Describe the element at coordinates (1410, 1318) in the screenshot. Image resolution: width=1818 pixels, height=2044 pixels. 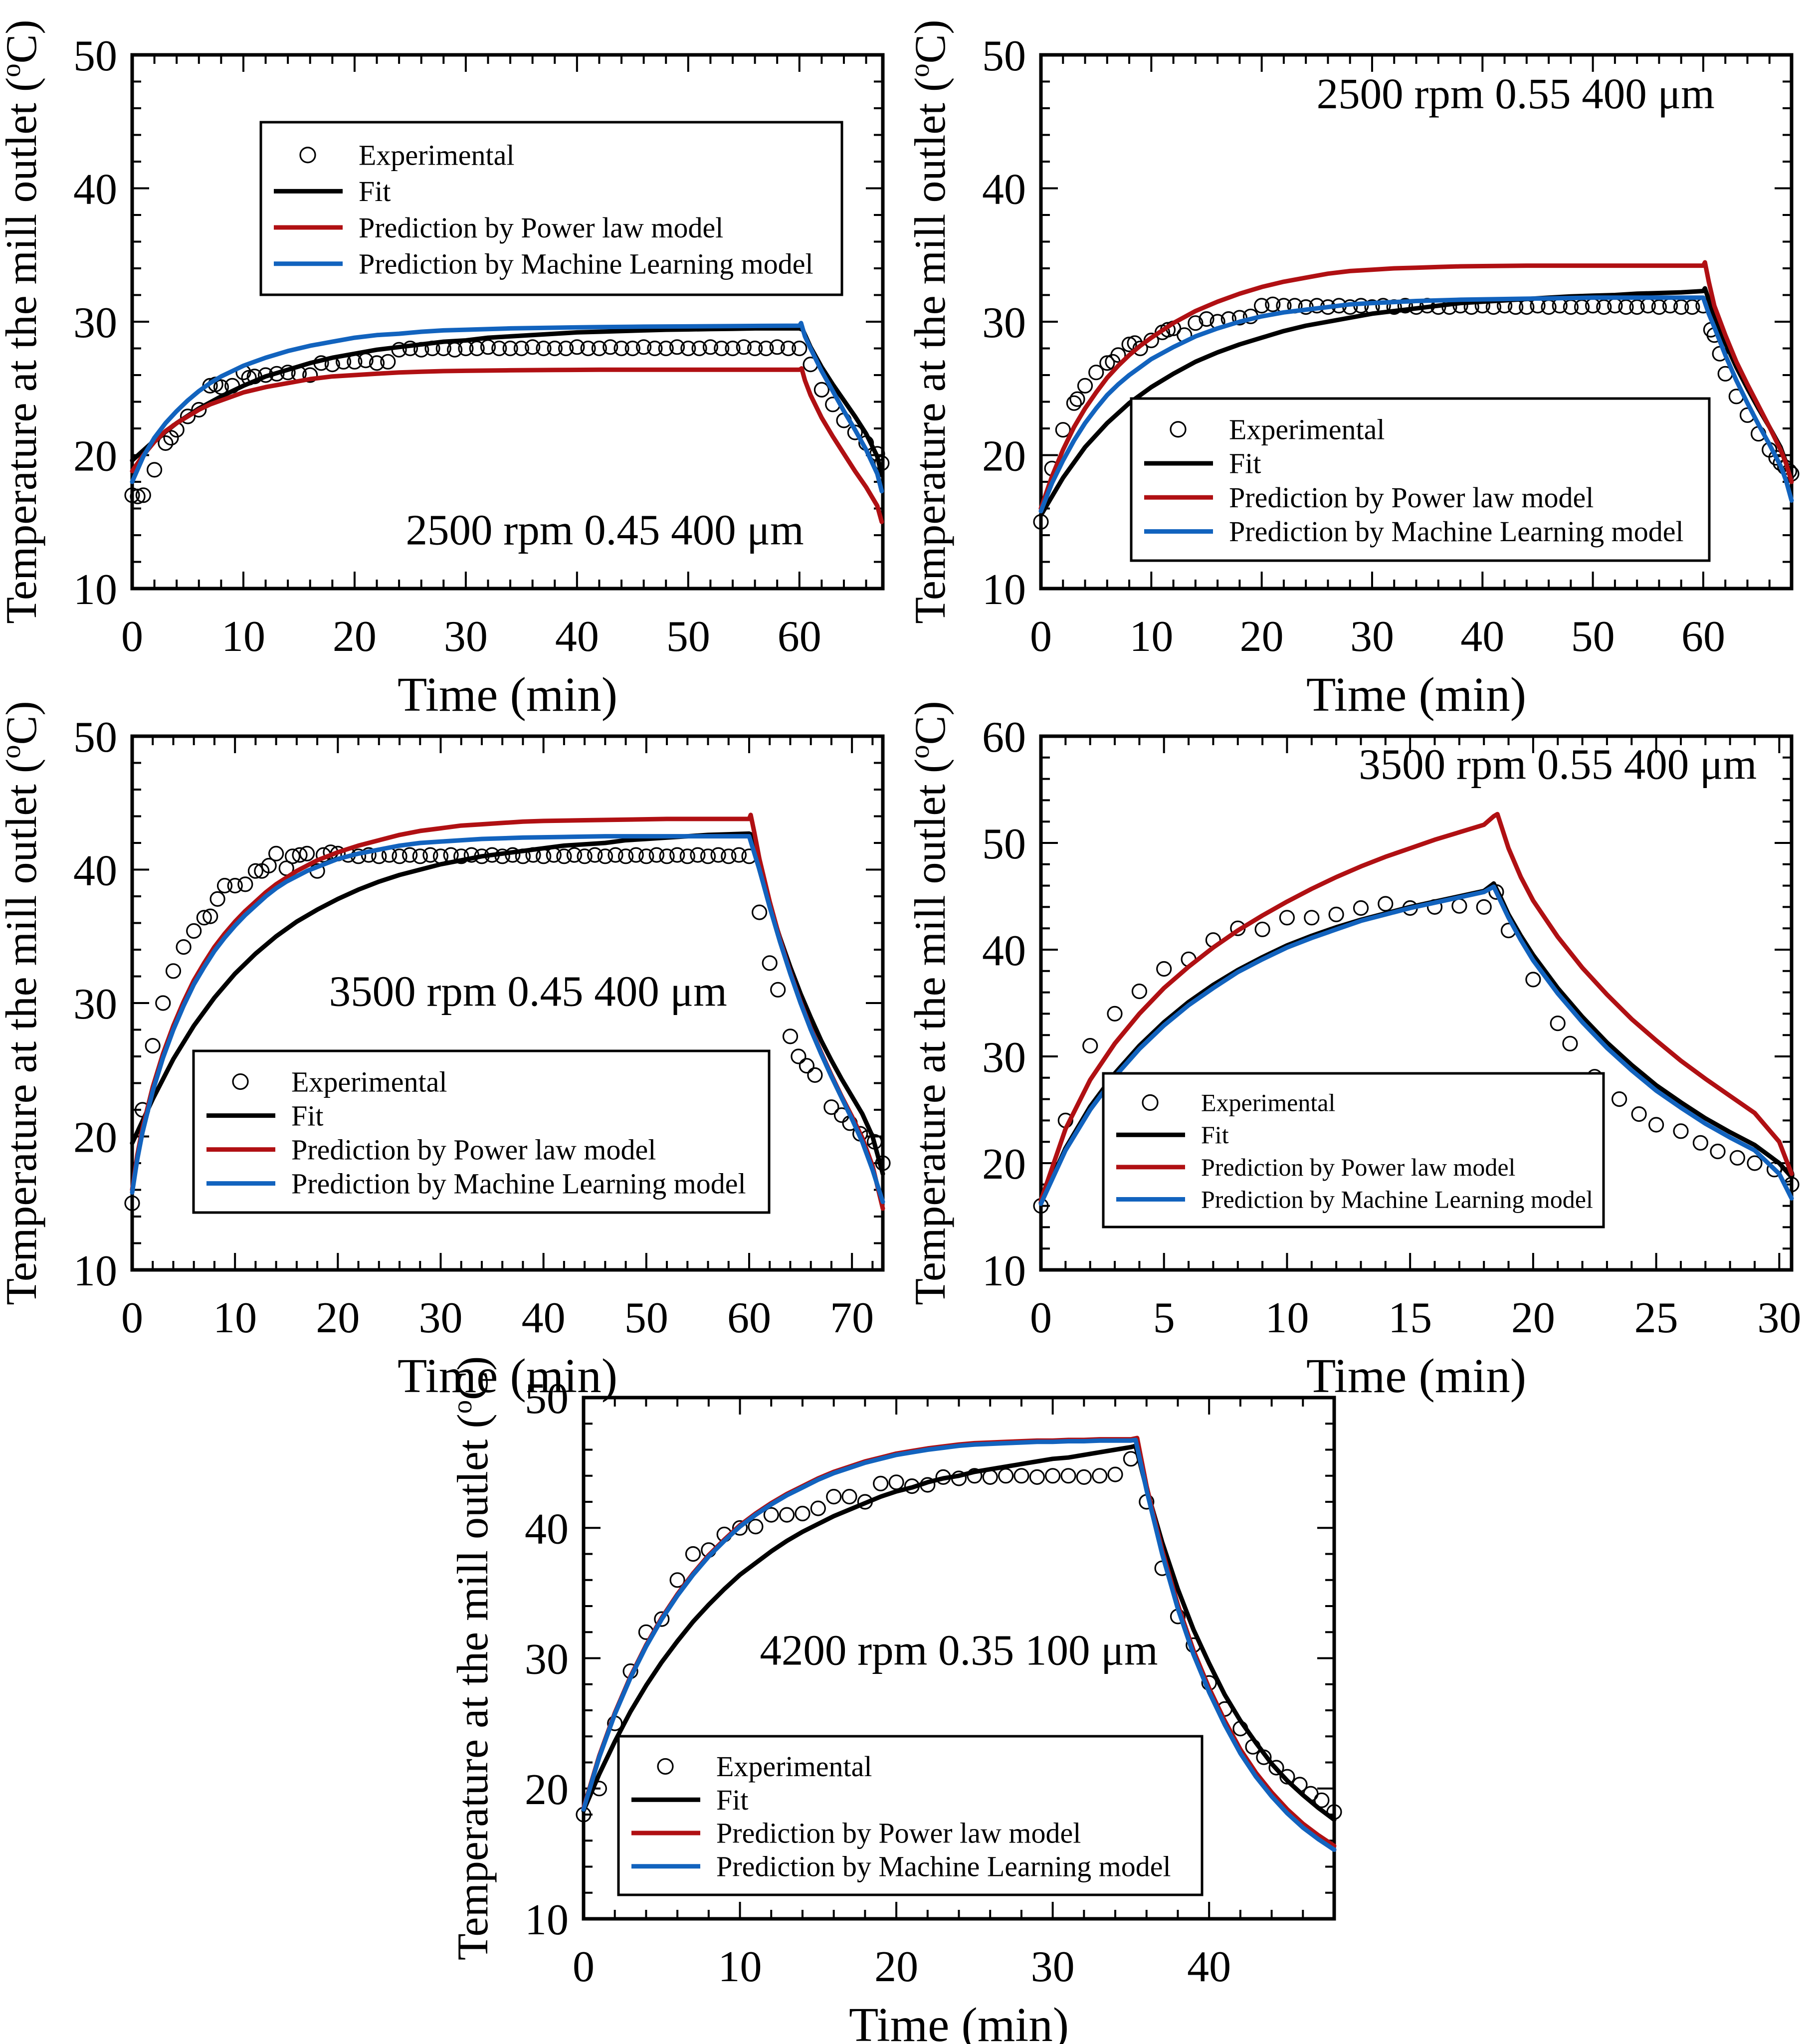
I see `x-tick-label: 15` at that location.